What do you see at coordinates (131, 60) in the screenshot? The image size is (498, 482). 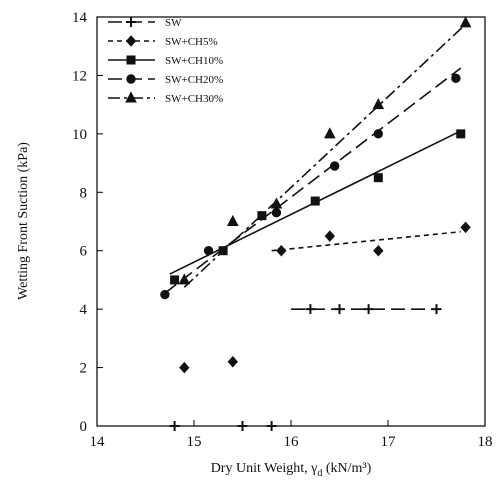 I see `legend-marker-sw-ch10` at bounding box center [131, 60].